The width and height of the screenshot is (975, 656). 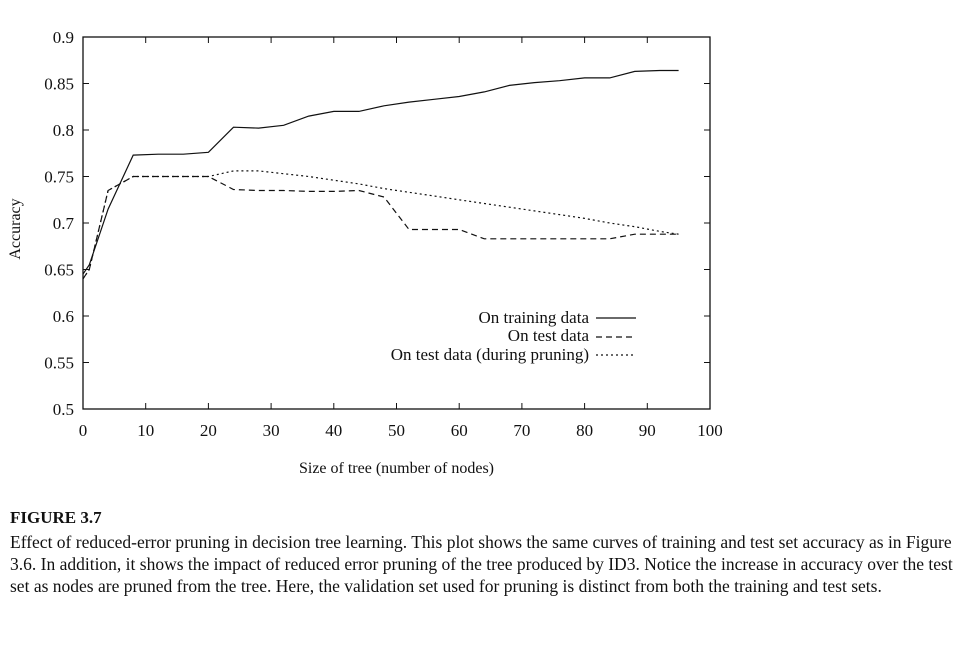 What do you see at coordinates (534, 317) in the screenshot?
I see `legend-label-training: On training data` at bounding box center [534, 317].